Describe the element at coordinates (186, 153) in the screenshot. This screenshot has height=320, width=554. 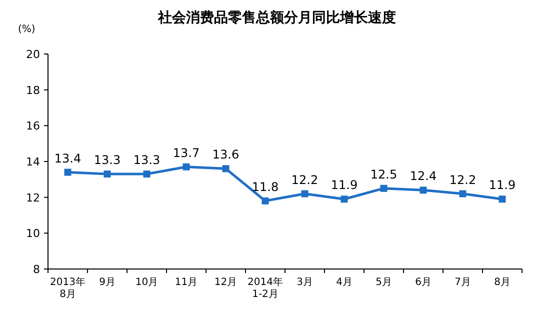
I see `data-label: 13.7` at that location.